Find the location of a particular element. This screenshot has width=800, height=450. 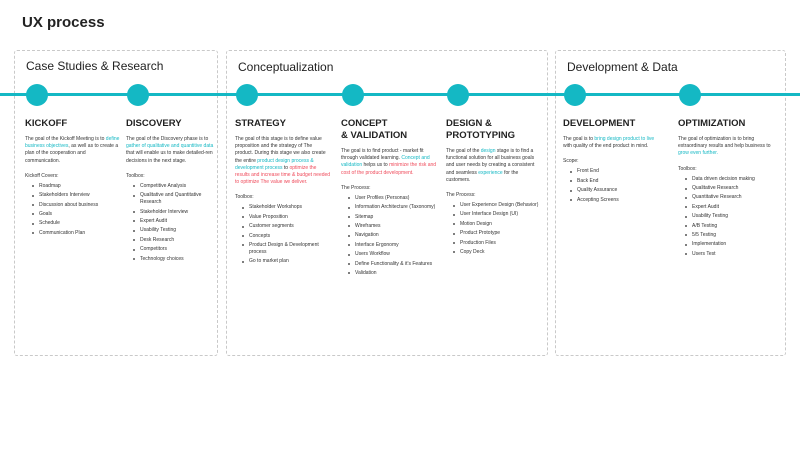

timeline-dot-concept is located at coordinates (353, 95).